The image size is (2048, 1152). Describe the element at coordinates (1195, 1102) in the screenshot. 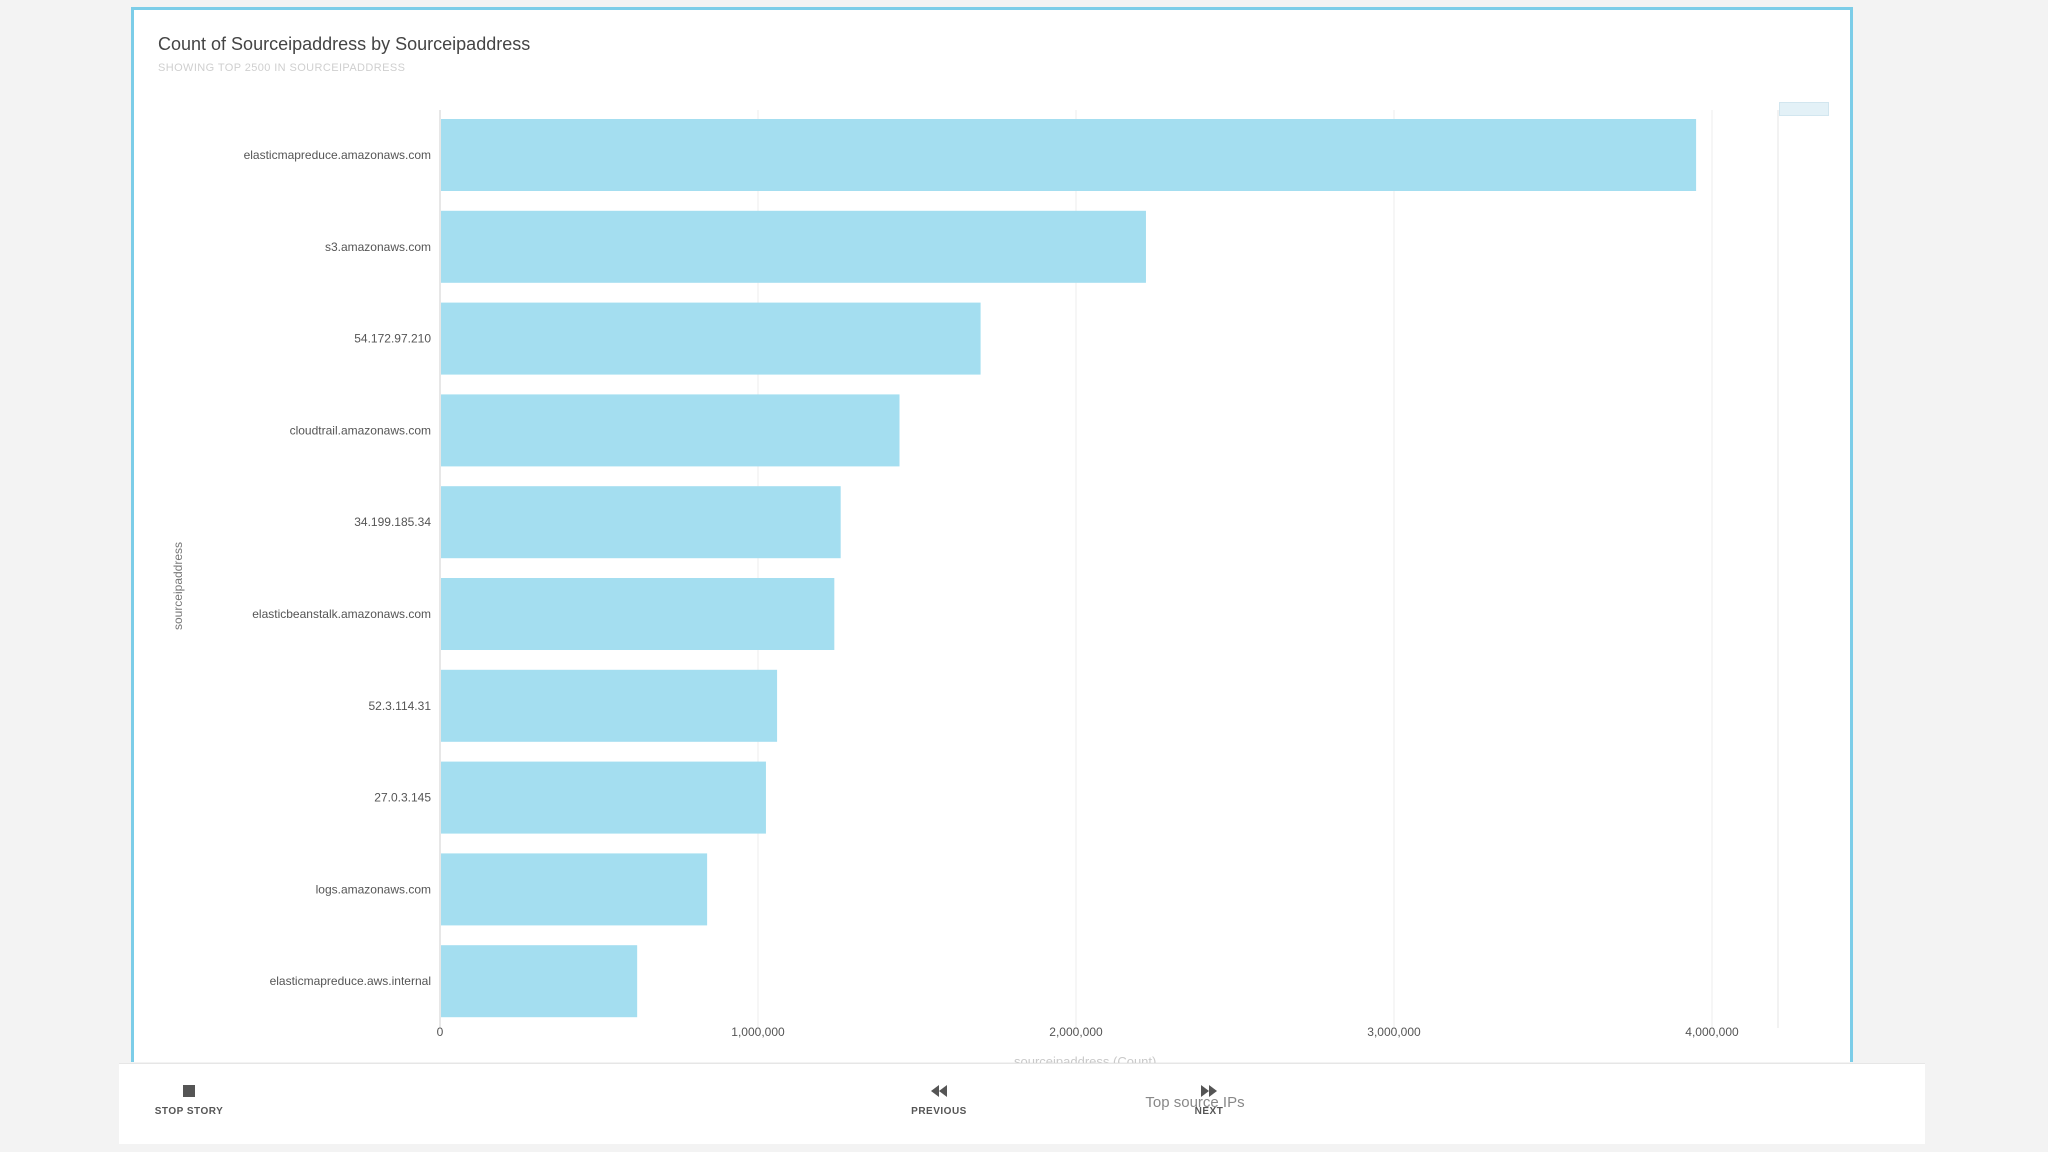

I see `story-title: Top source IPs` at that location.